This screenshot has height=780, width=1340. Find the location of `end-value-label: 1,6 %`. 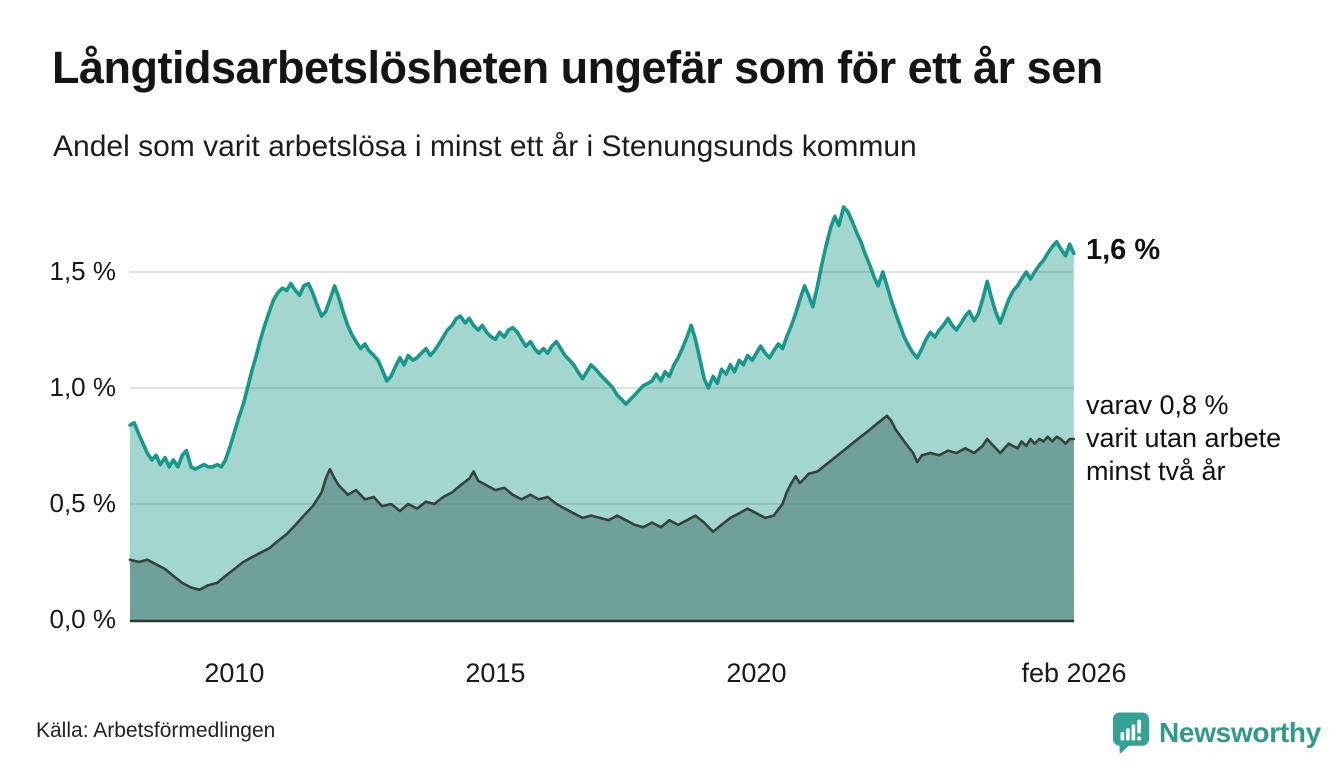

end-value-label: 1,6 % is located at coordinates (1123, 250).